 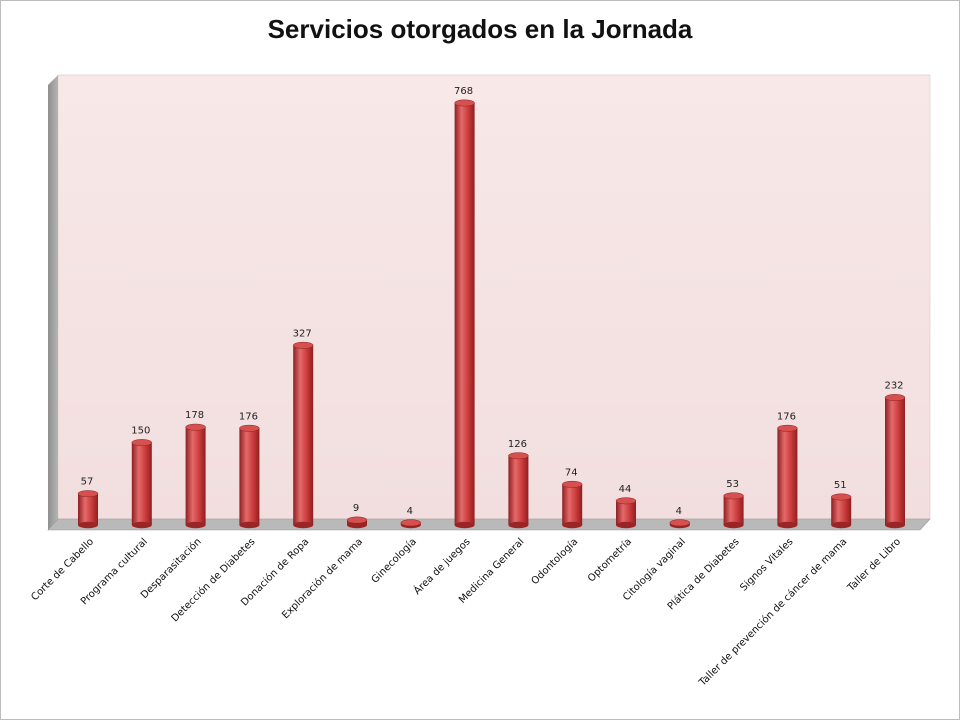 I want to click on chart-title: Servicios otorgados en la Jornada, so click(x=480, y=29).